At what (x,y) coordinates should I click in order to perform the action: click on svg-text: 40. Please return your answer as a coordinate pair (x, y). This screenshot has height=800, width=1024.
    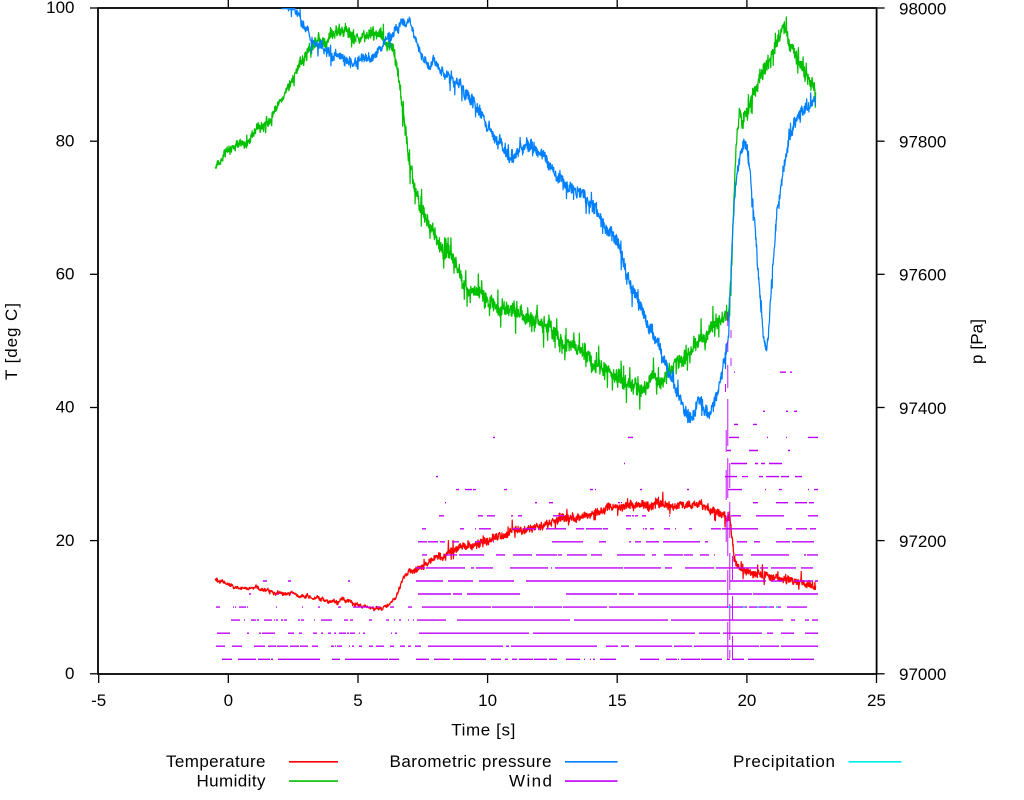
    Looking at the image, I should click on (65, 407).